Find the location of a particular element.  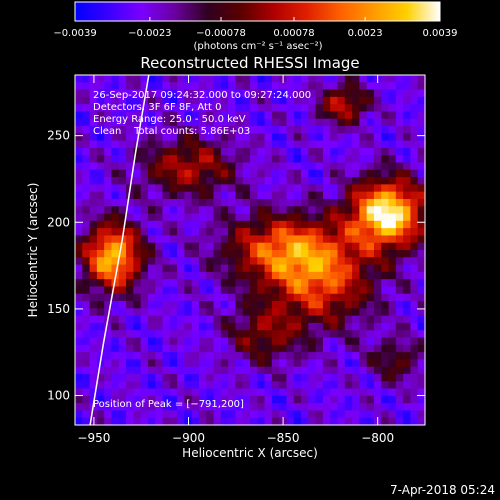

x-axis-label: Heliocentric X (arcsec) is located at coordinates (250, 453).